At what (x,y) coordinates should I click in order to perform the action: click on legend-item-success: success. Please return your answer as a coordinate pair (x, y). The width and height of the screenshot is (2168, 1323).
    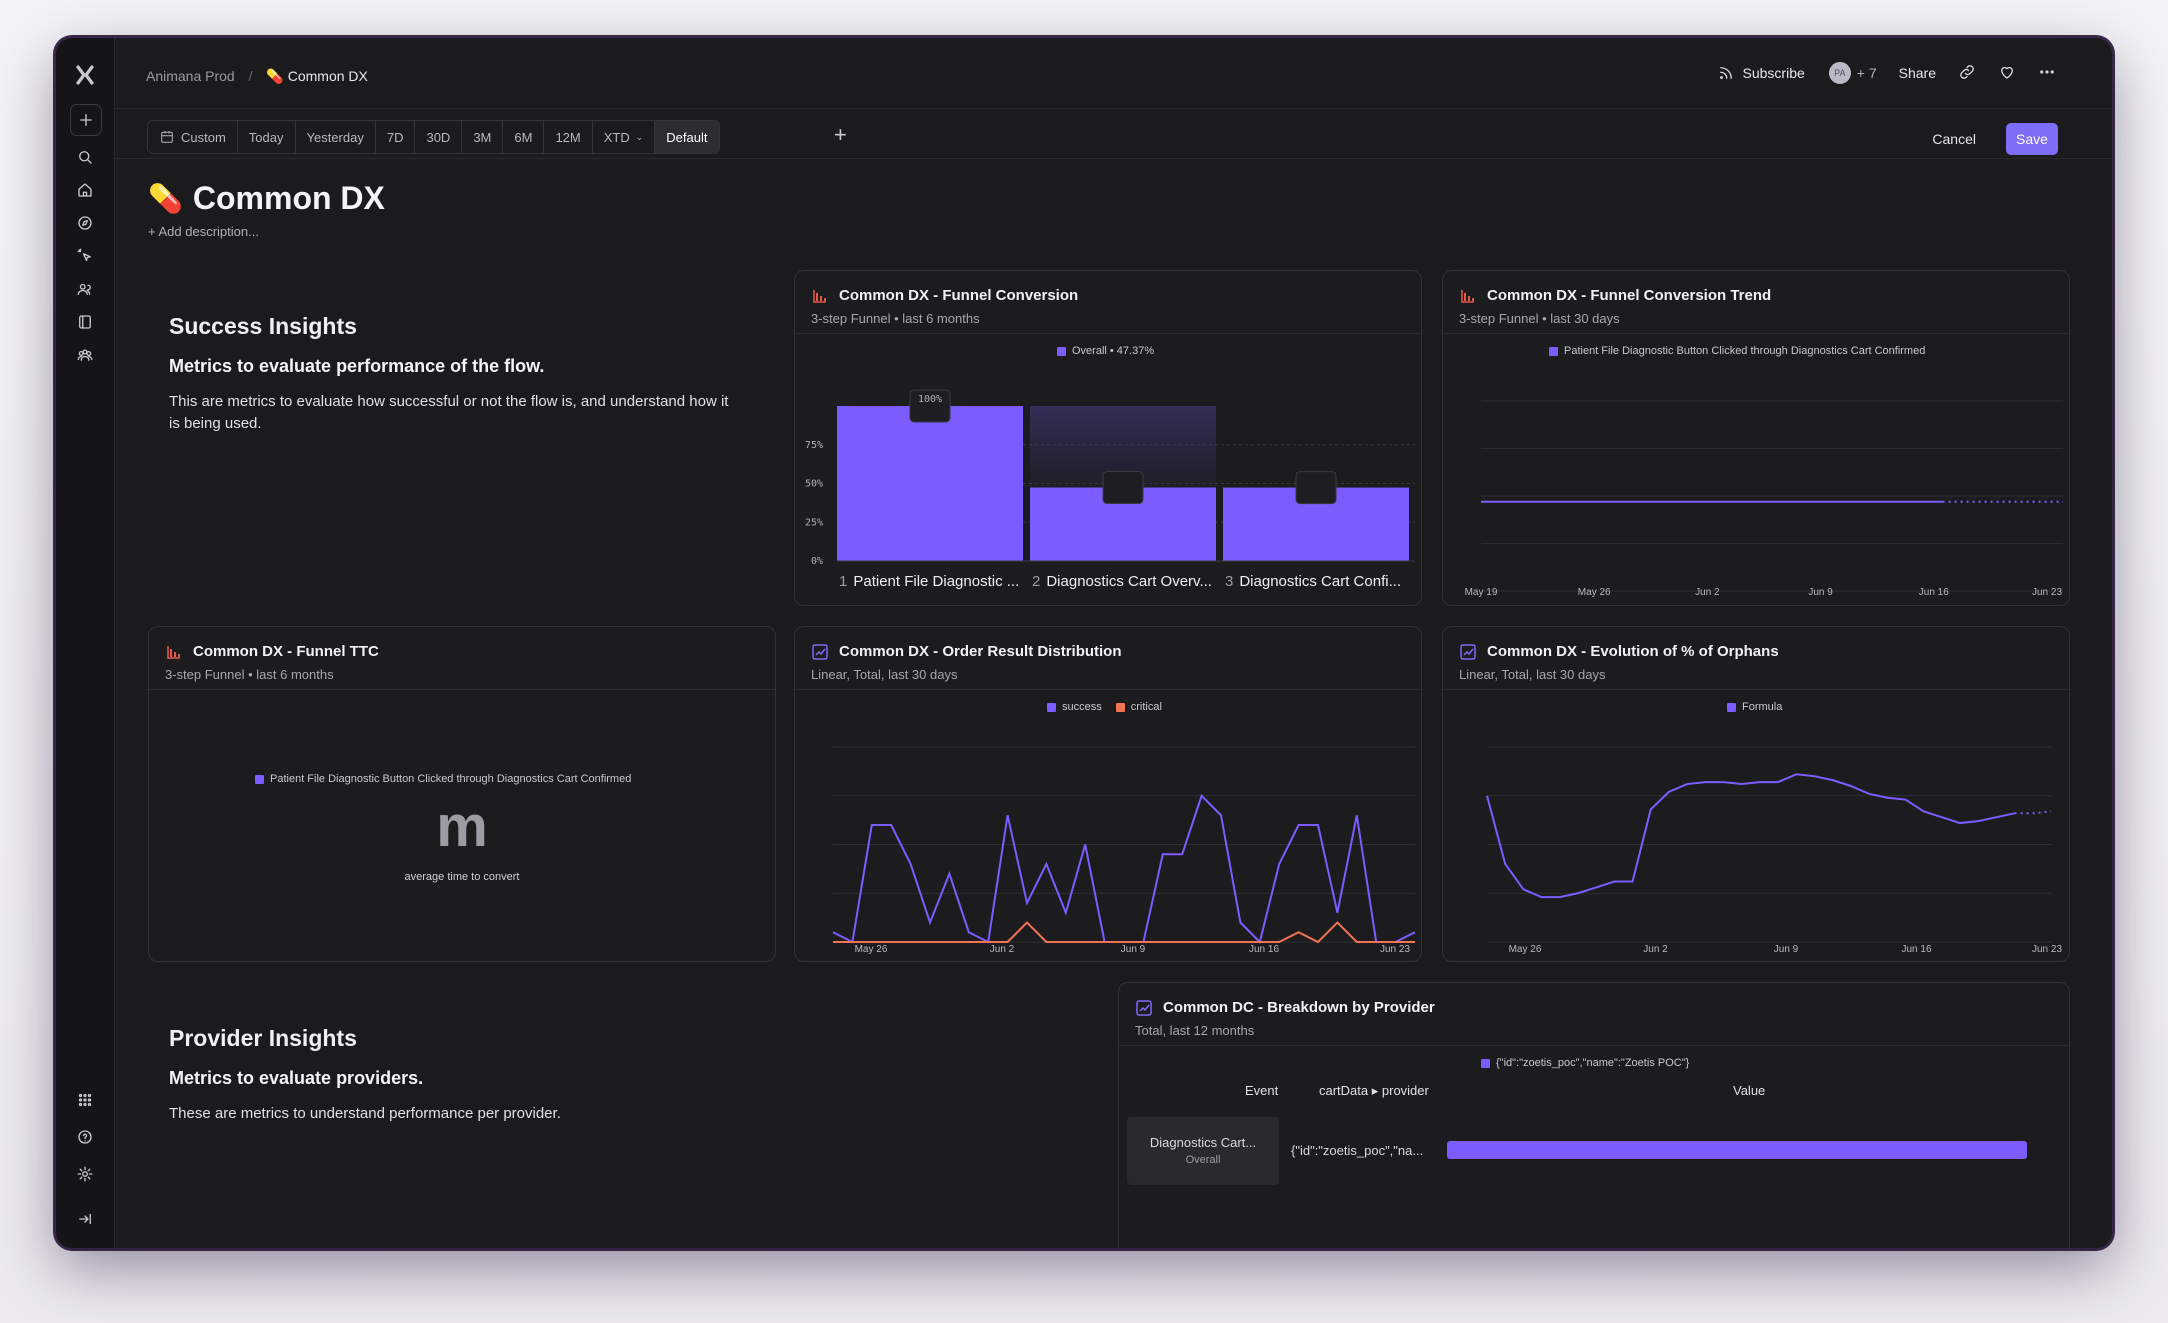
    Looking at the image, I should click on (1074, 707).